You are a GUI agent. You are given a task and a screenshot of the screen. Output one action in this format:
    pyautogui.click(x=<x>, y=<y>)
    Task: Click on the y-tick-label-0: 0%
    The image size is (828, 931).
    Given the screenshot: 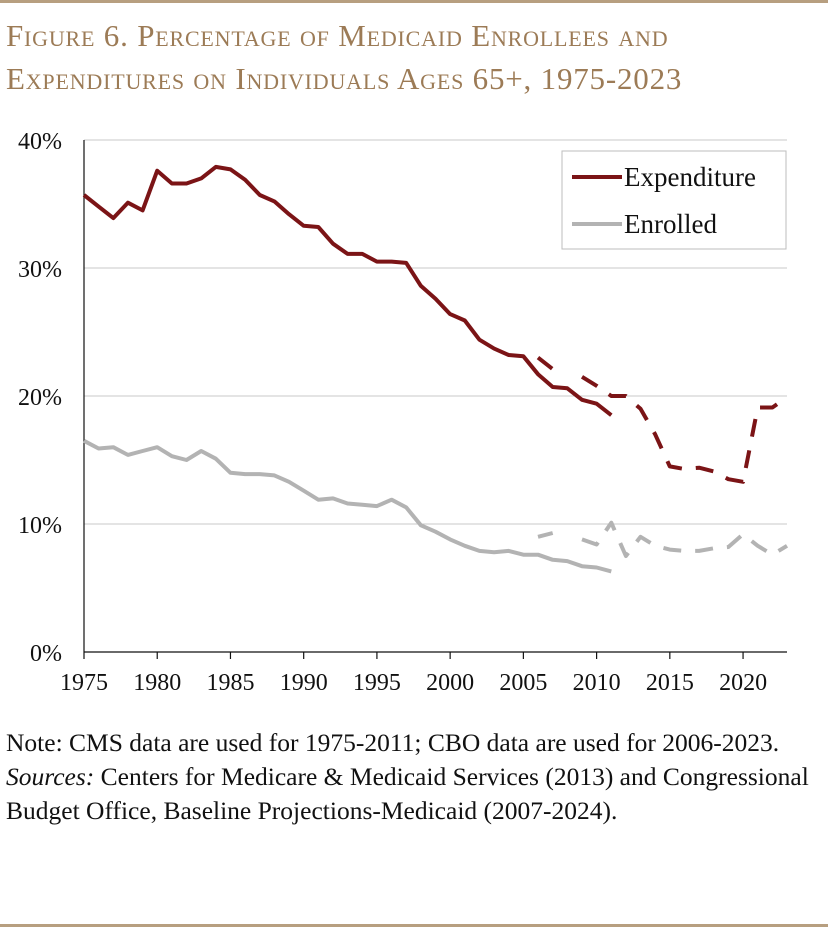 What is the action you would take?
    pyautogui.click(x=46, y=654)
    